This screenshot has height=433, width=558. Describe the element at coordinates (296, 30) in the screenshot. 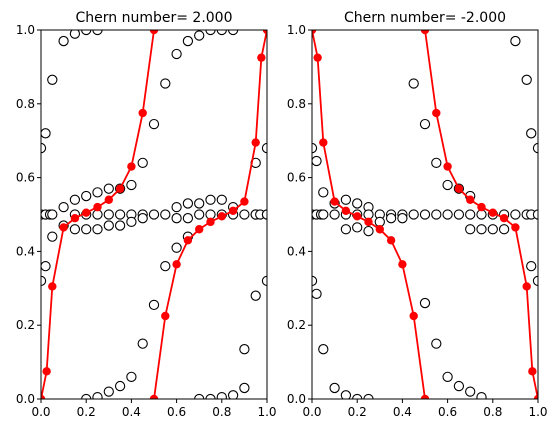

I see `y-tick-label: 1.0` at that location.